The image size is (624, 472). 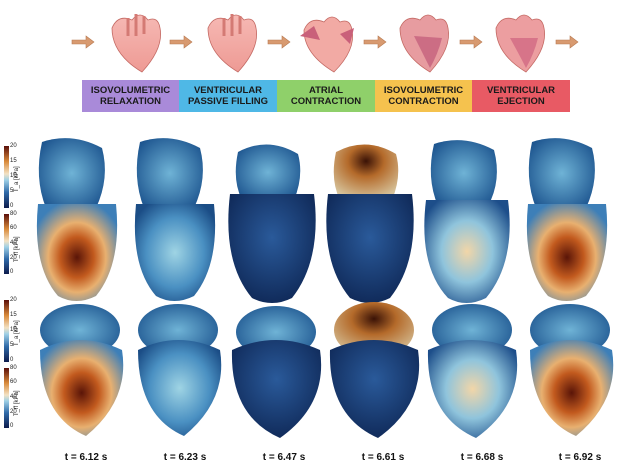 I want to click on colorbar-ta-row2, so click(x=6, y=331).